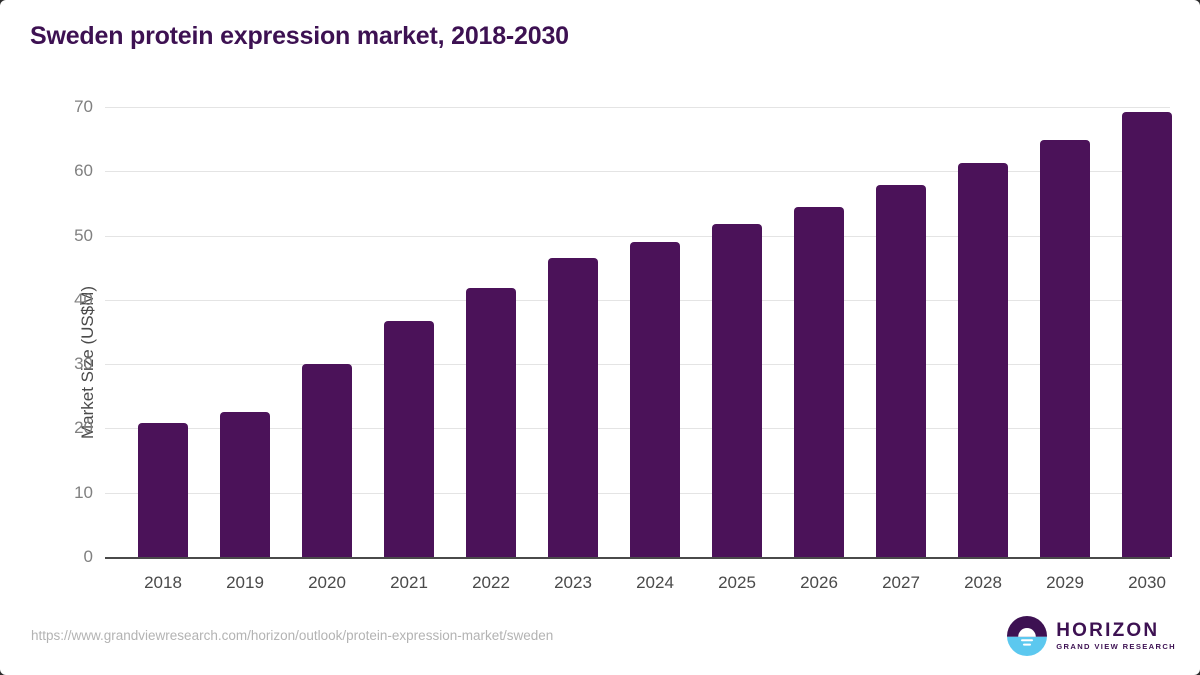 The height and width of the screenshot is (675, 1200). What do you see at coordinates (83, 364) in the screenshot?
I see `y-axis-tick-label: 30` at bounding box center [83, 364].